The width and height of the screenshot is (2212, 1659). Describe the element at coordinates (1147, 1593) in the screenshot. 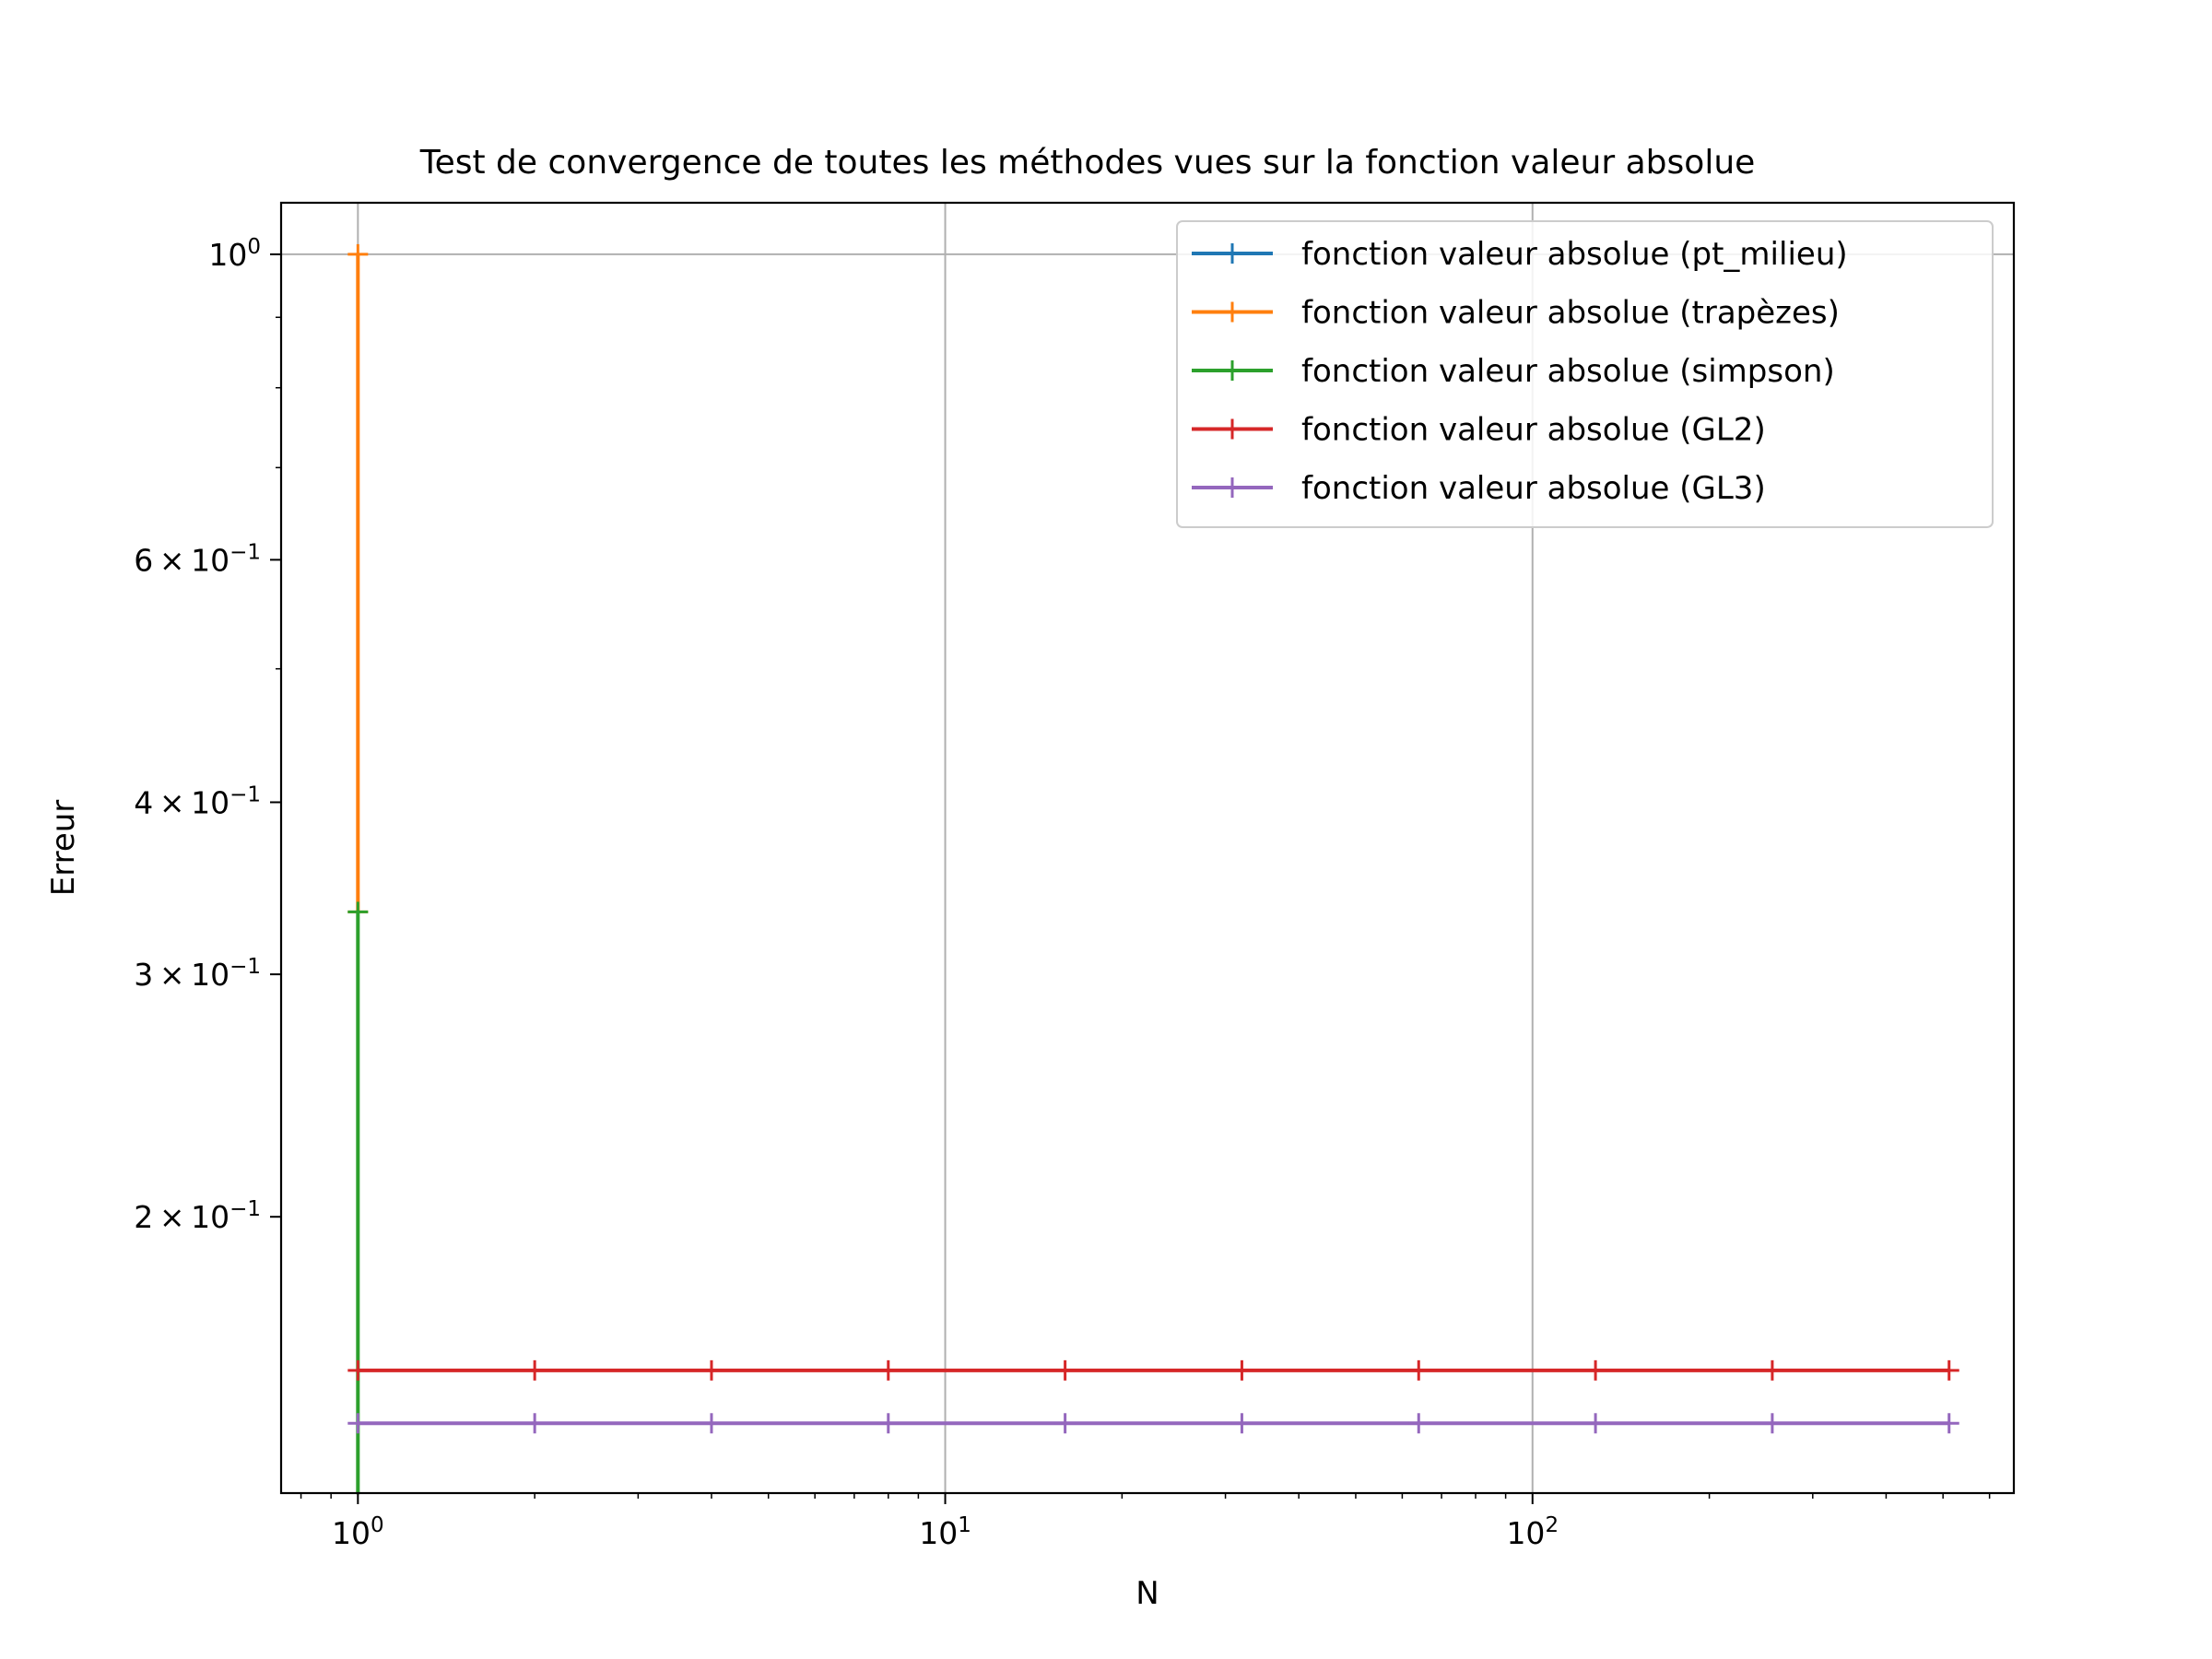

I see `x-axis-label: N` at that location.